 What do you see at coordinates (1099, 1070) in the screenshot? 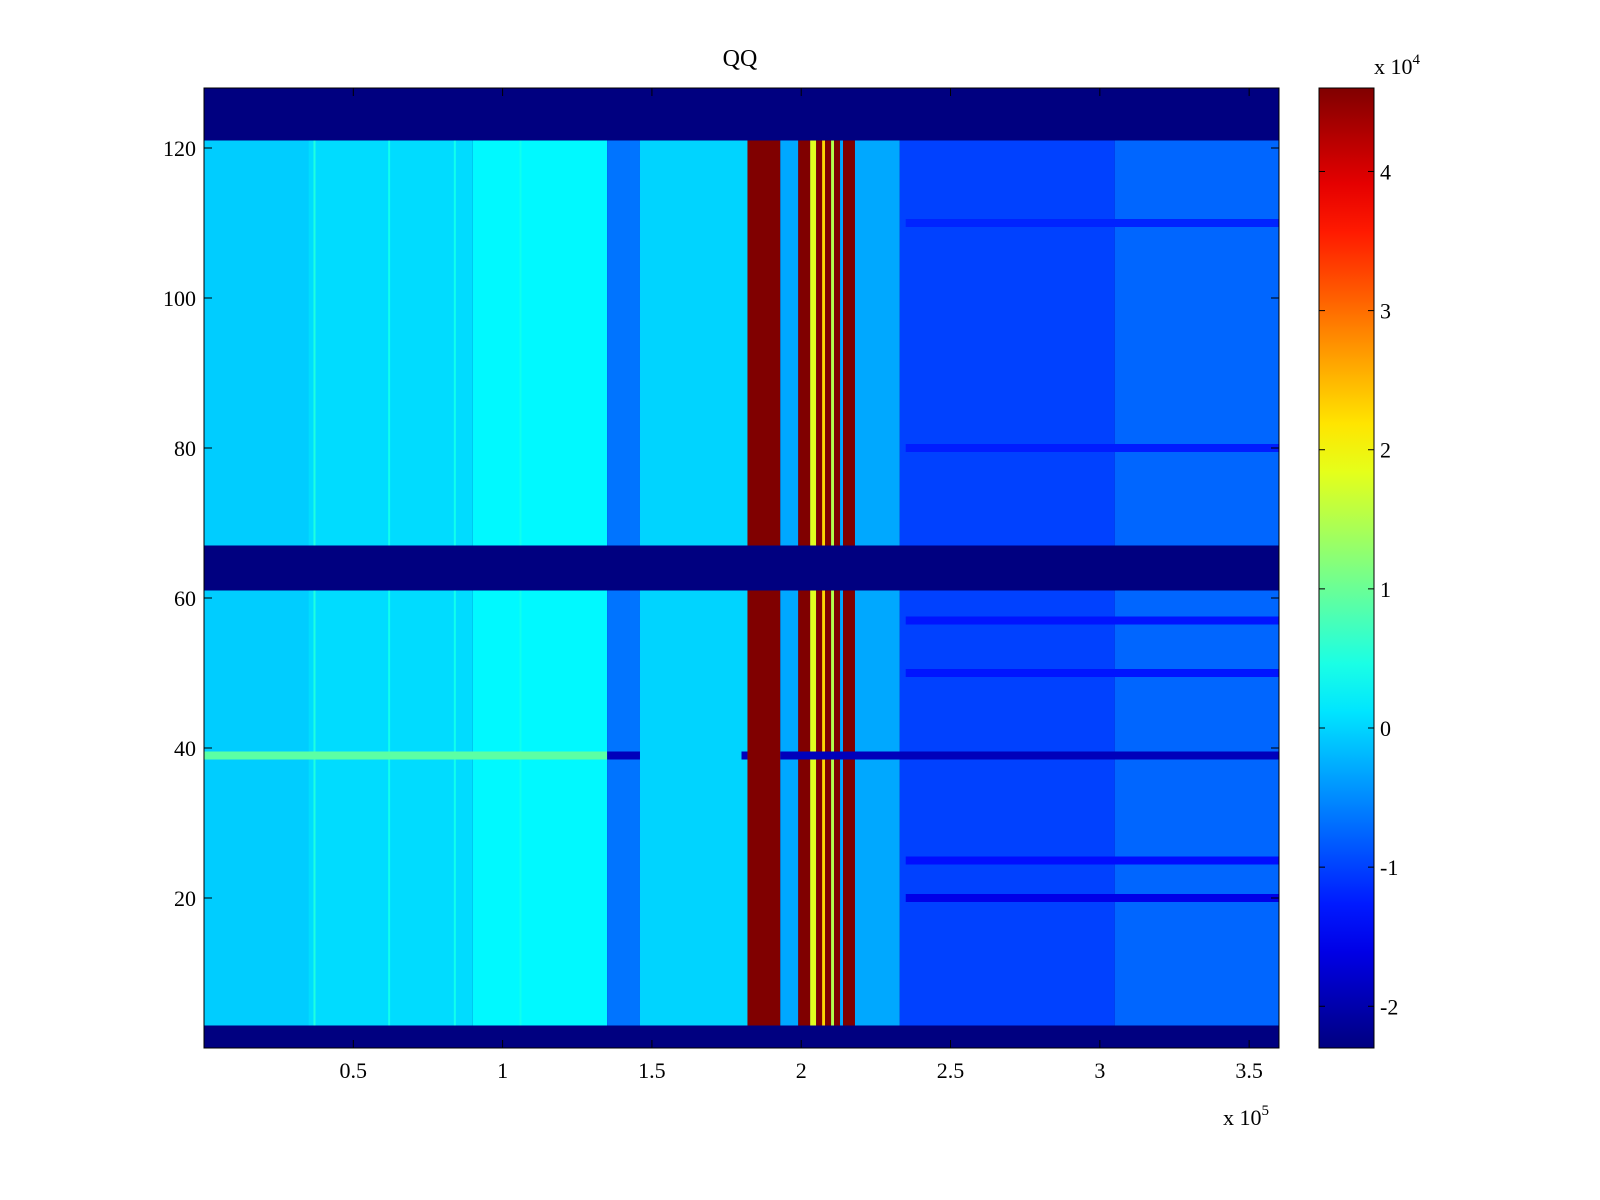
I see `x-tick-label: 3` at bounding box center [1099, 1070].